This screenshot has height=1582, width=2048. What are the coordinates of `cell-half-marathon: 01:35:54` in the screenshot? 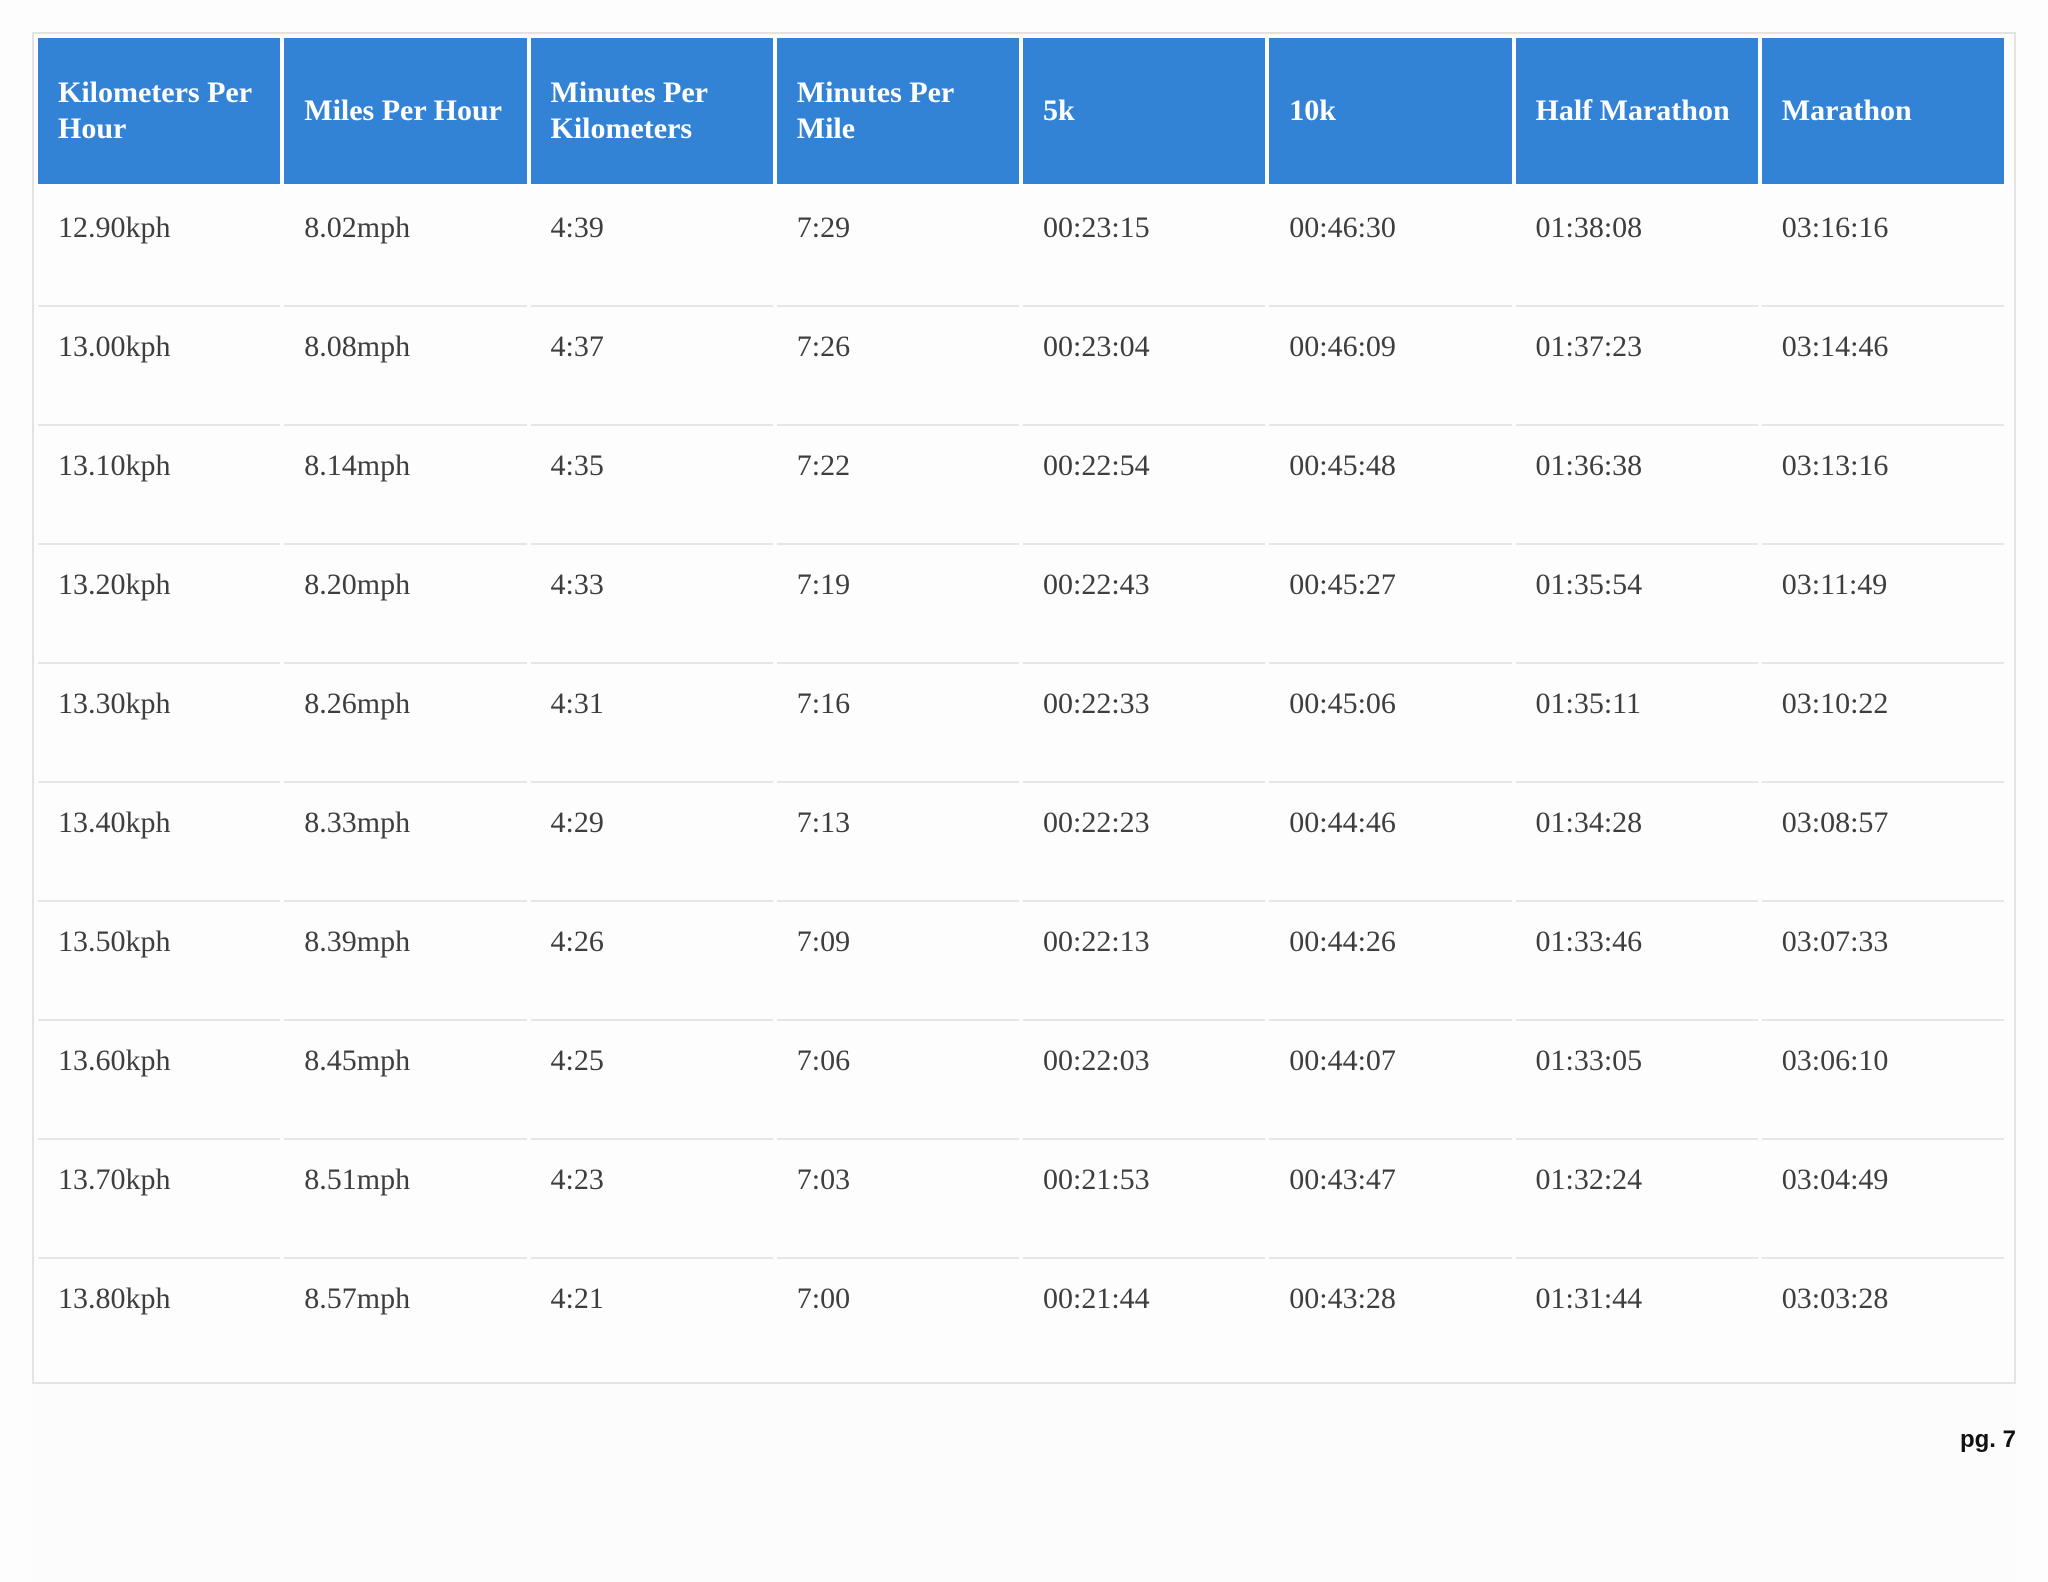 It's located at (1636, 604).